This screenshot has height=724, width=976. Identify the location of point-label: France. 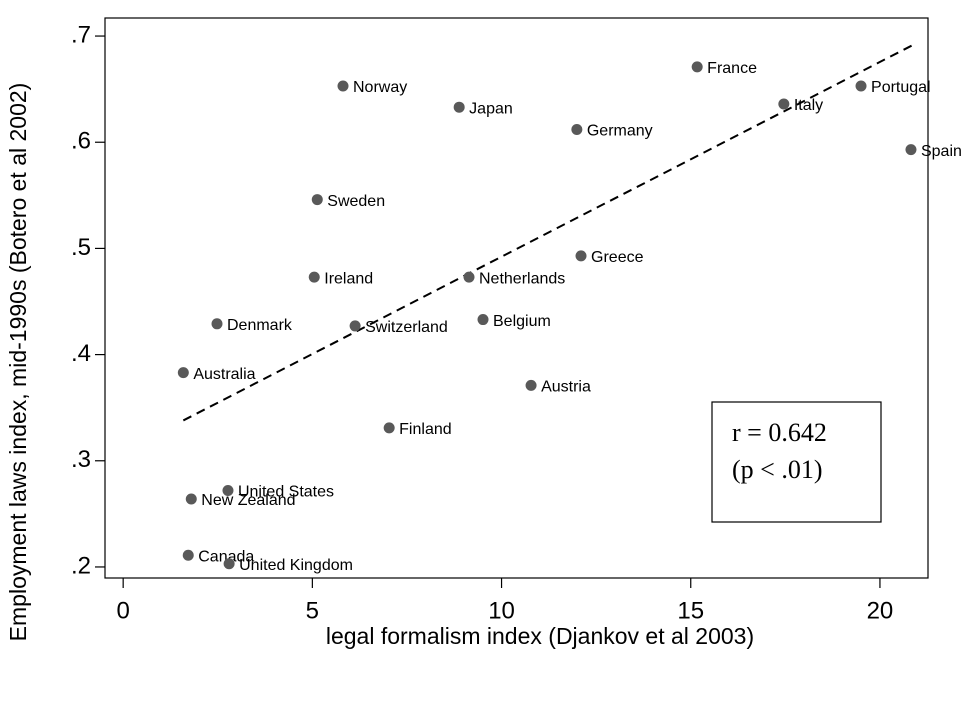
(732, 68).